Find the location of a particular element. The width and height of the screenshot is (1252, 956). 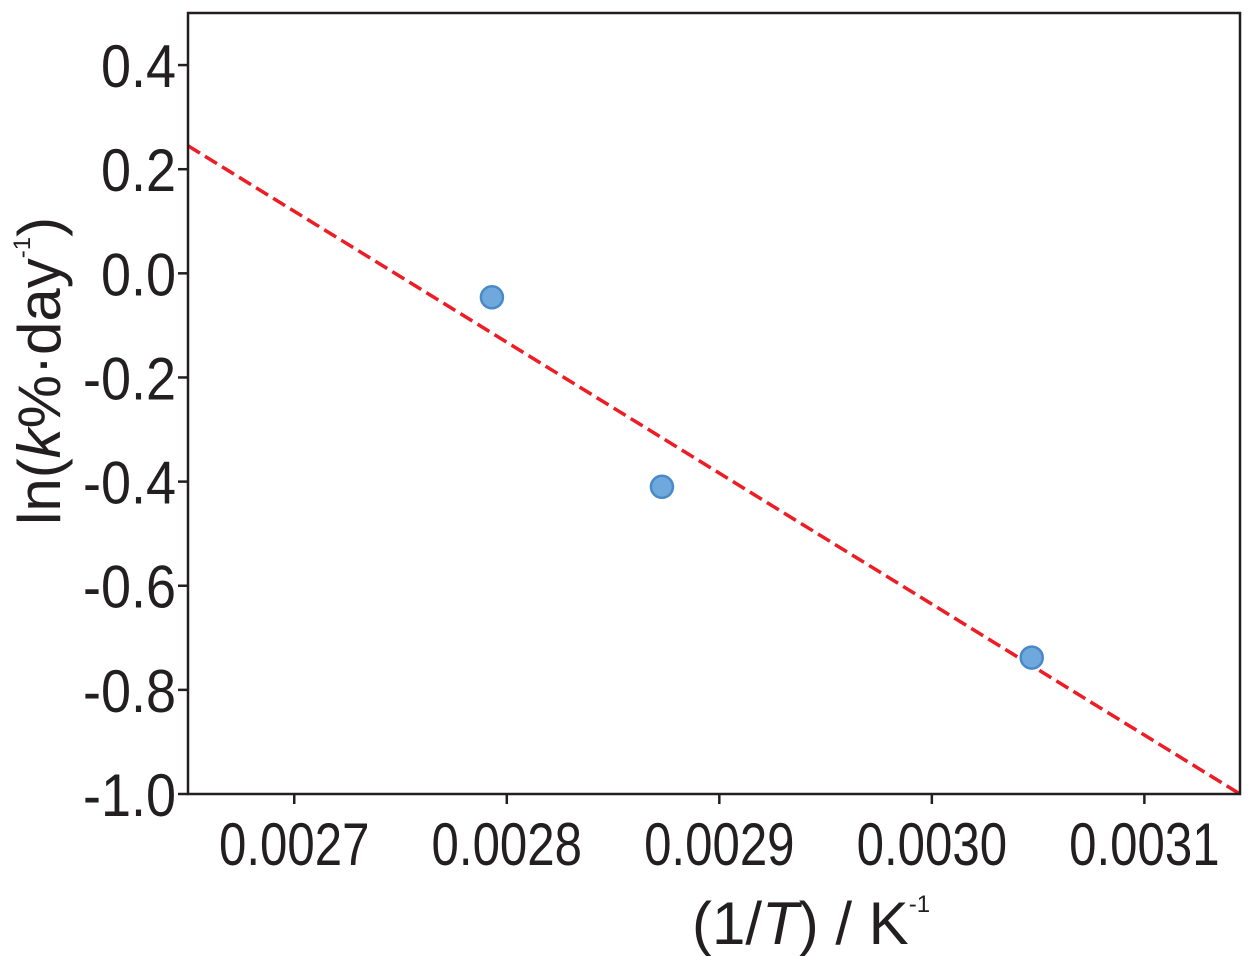

x-tick-label: 0.0028 is located at coordinates (507, 844).